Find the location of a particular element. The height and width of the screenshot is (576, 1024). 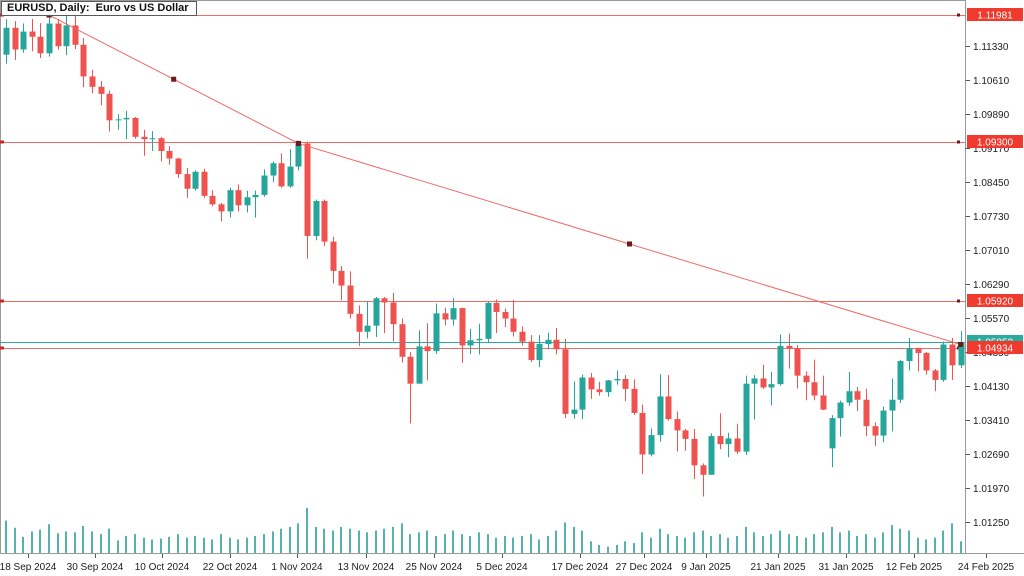

volume-bars is located at coordinates (483, 530).